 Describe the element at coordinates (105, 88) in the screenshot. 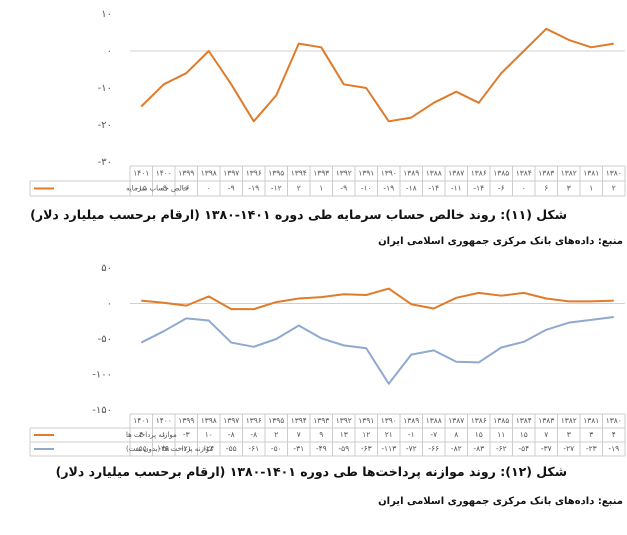

I see `y-tick-label: -۱۰` at that location.